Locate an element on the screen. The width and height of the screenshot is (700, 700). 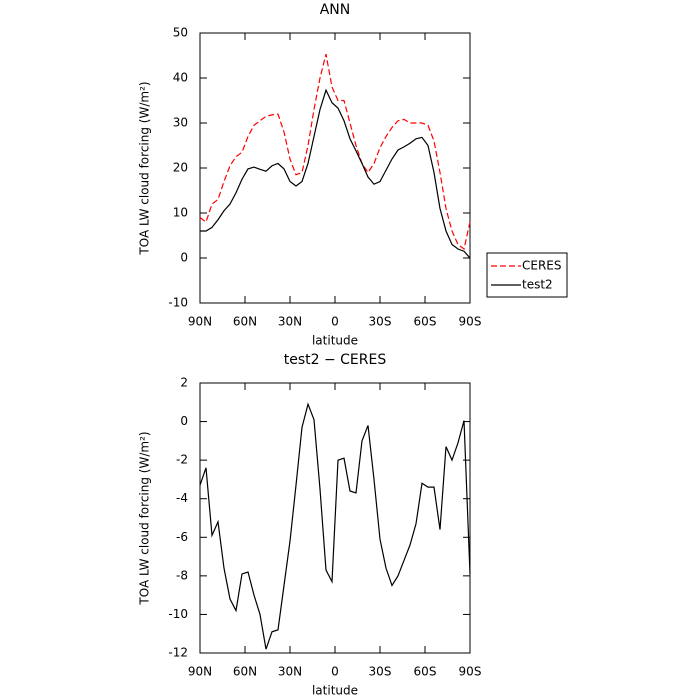
y-tick-label: 2 is located at coordinates (184, 383).